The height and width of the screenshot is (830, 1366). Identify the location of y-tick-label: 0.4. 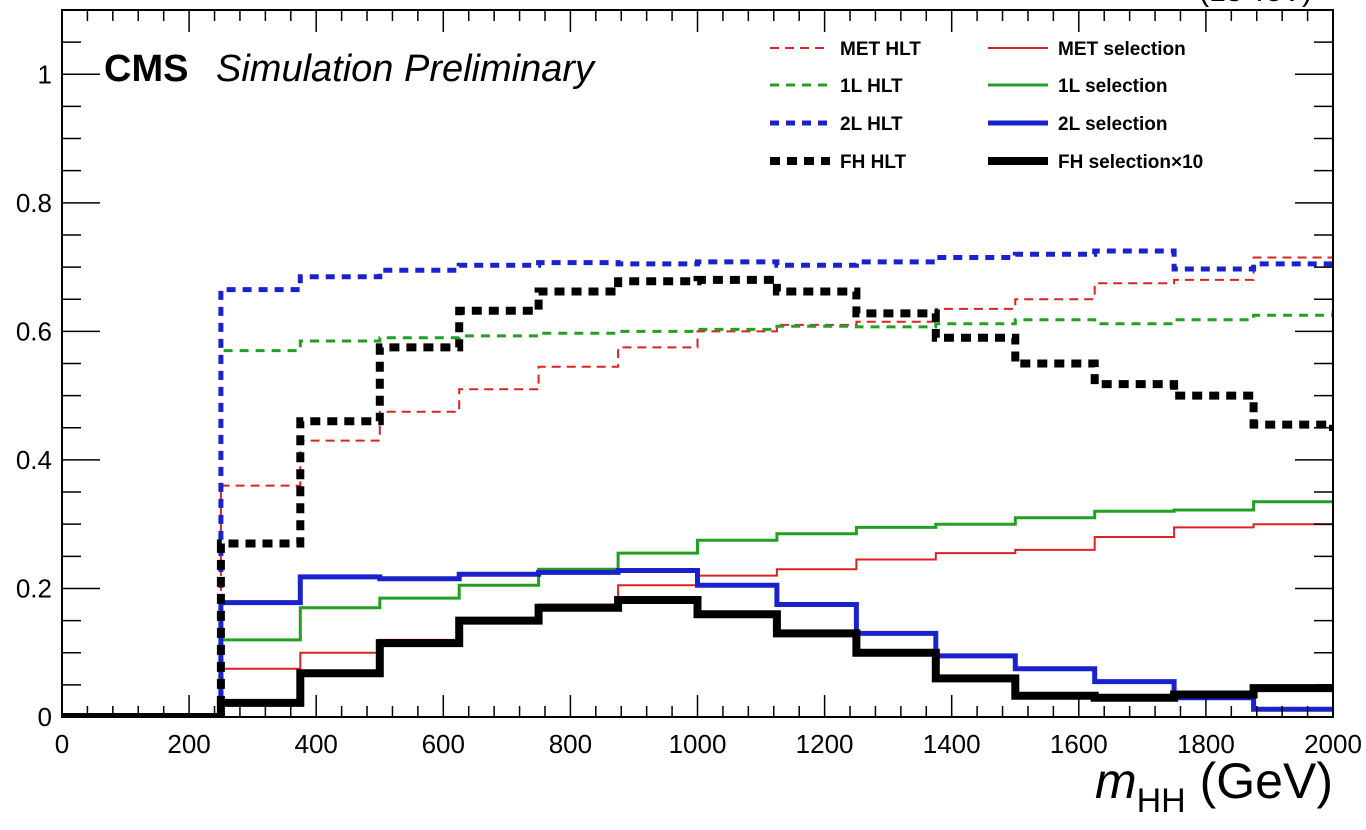
(34, 460).